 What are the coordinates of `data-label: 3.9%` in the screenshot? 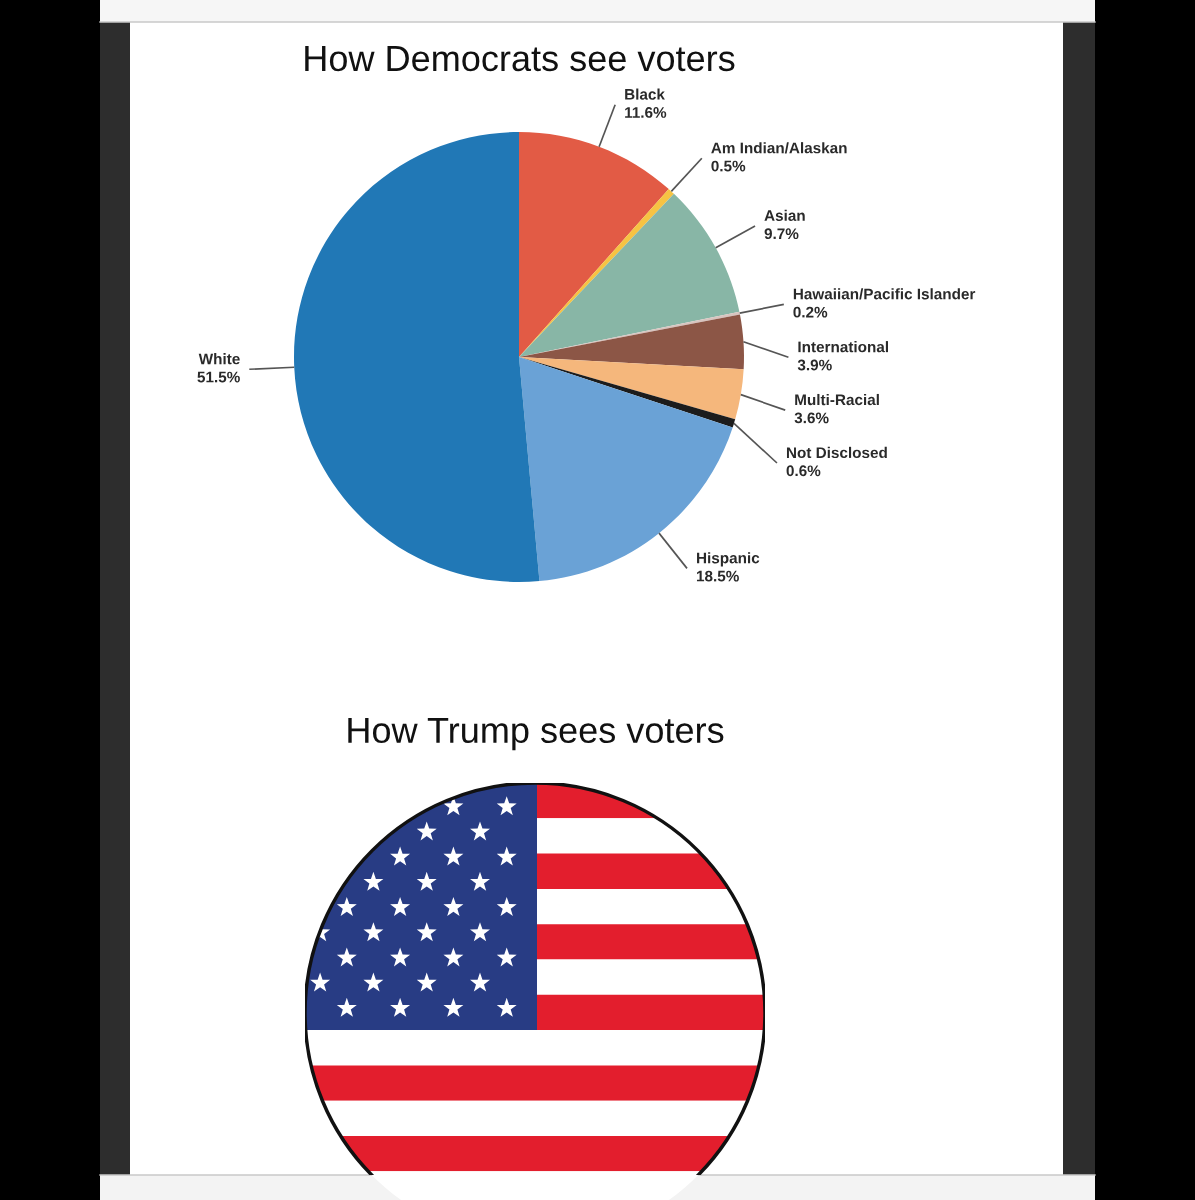 It's located at (814, 365).